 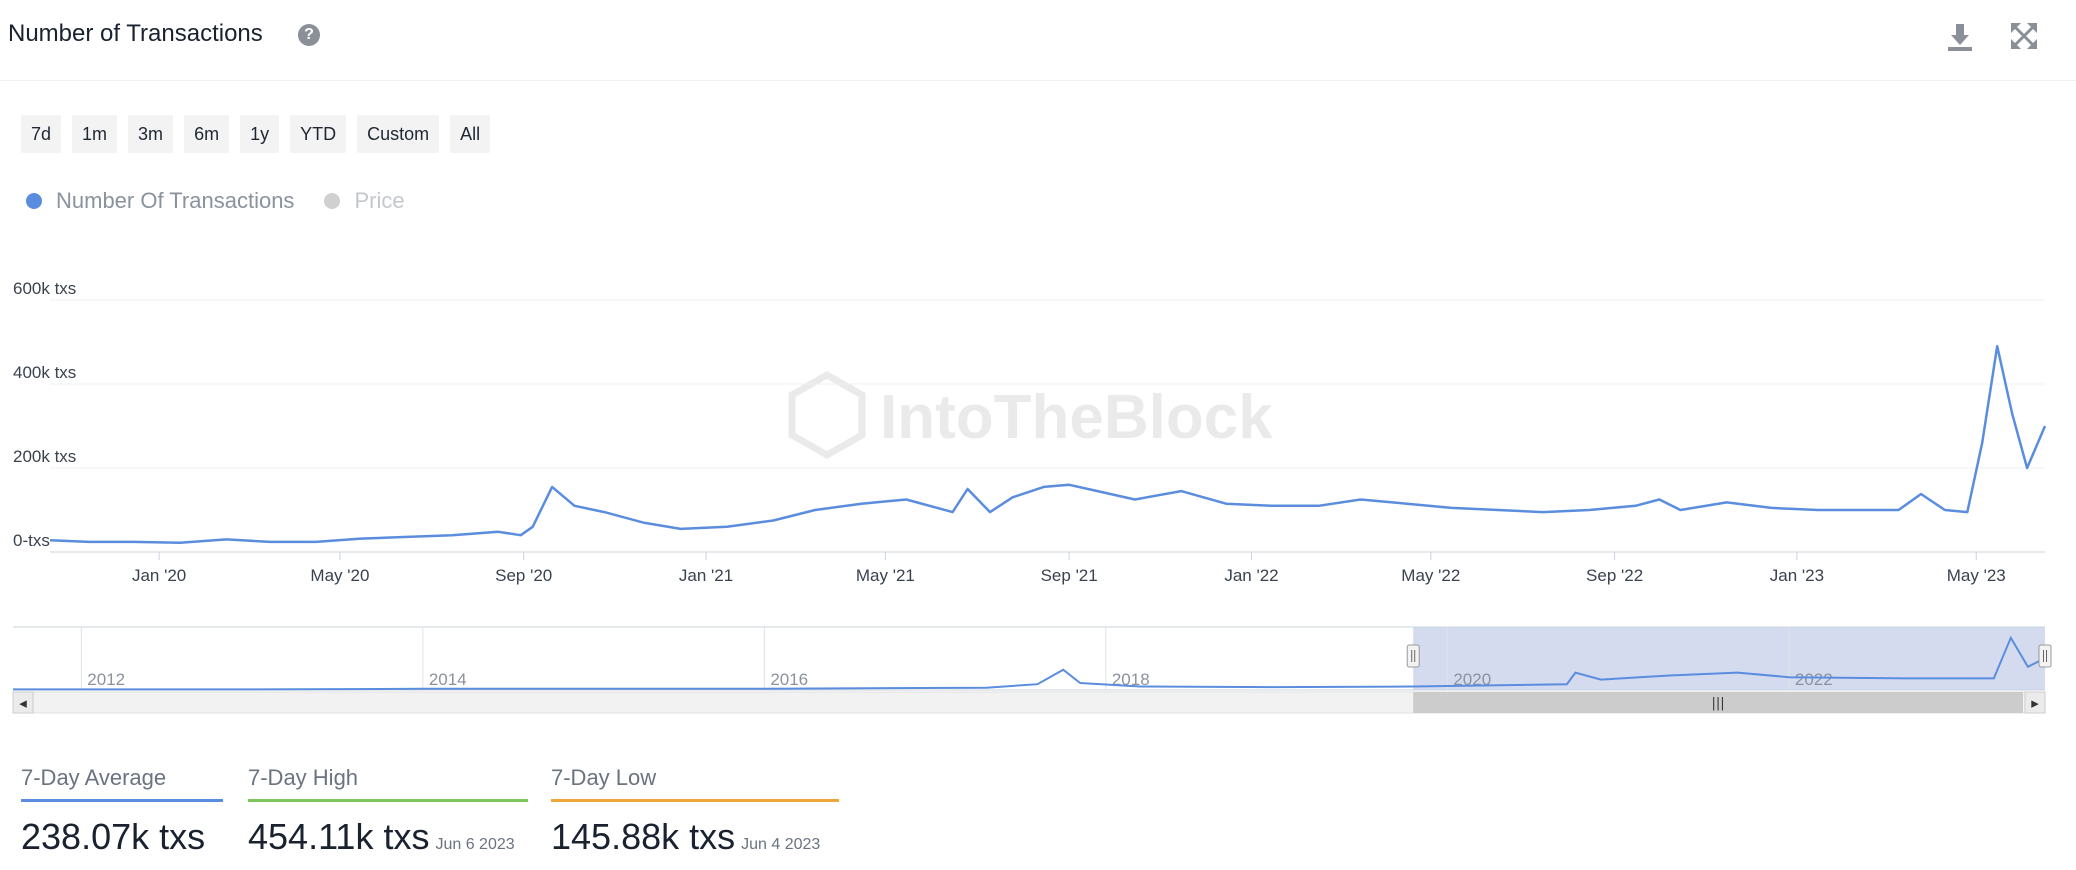 What do you see at coordinates (1076, 417) in the screenshot?
I see `watermark-text: IntoTheBlock` at bounding box center [1076, 417].